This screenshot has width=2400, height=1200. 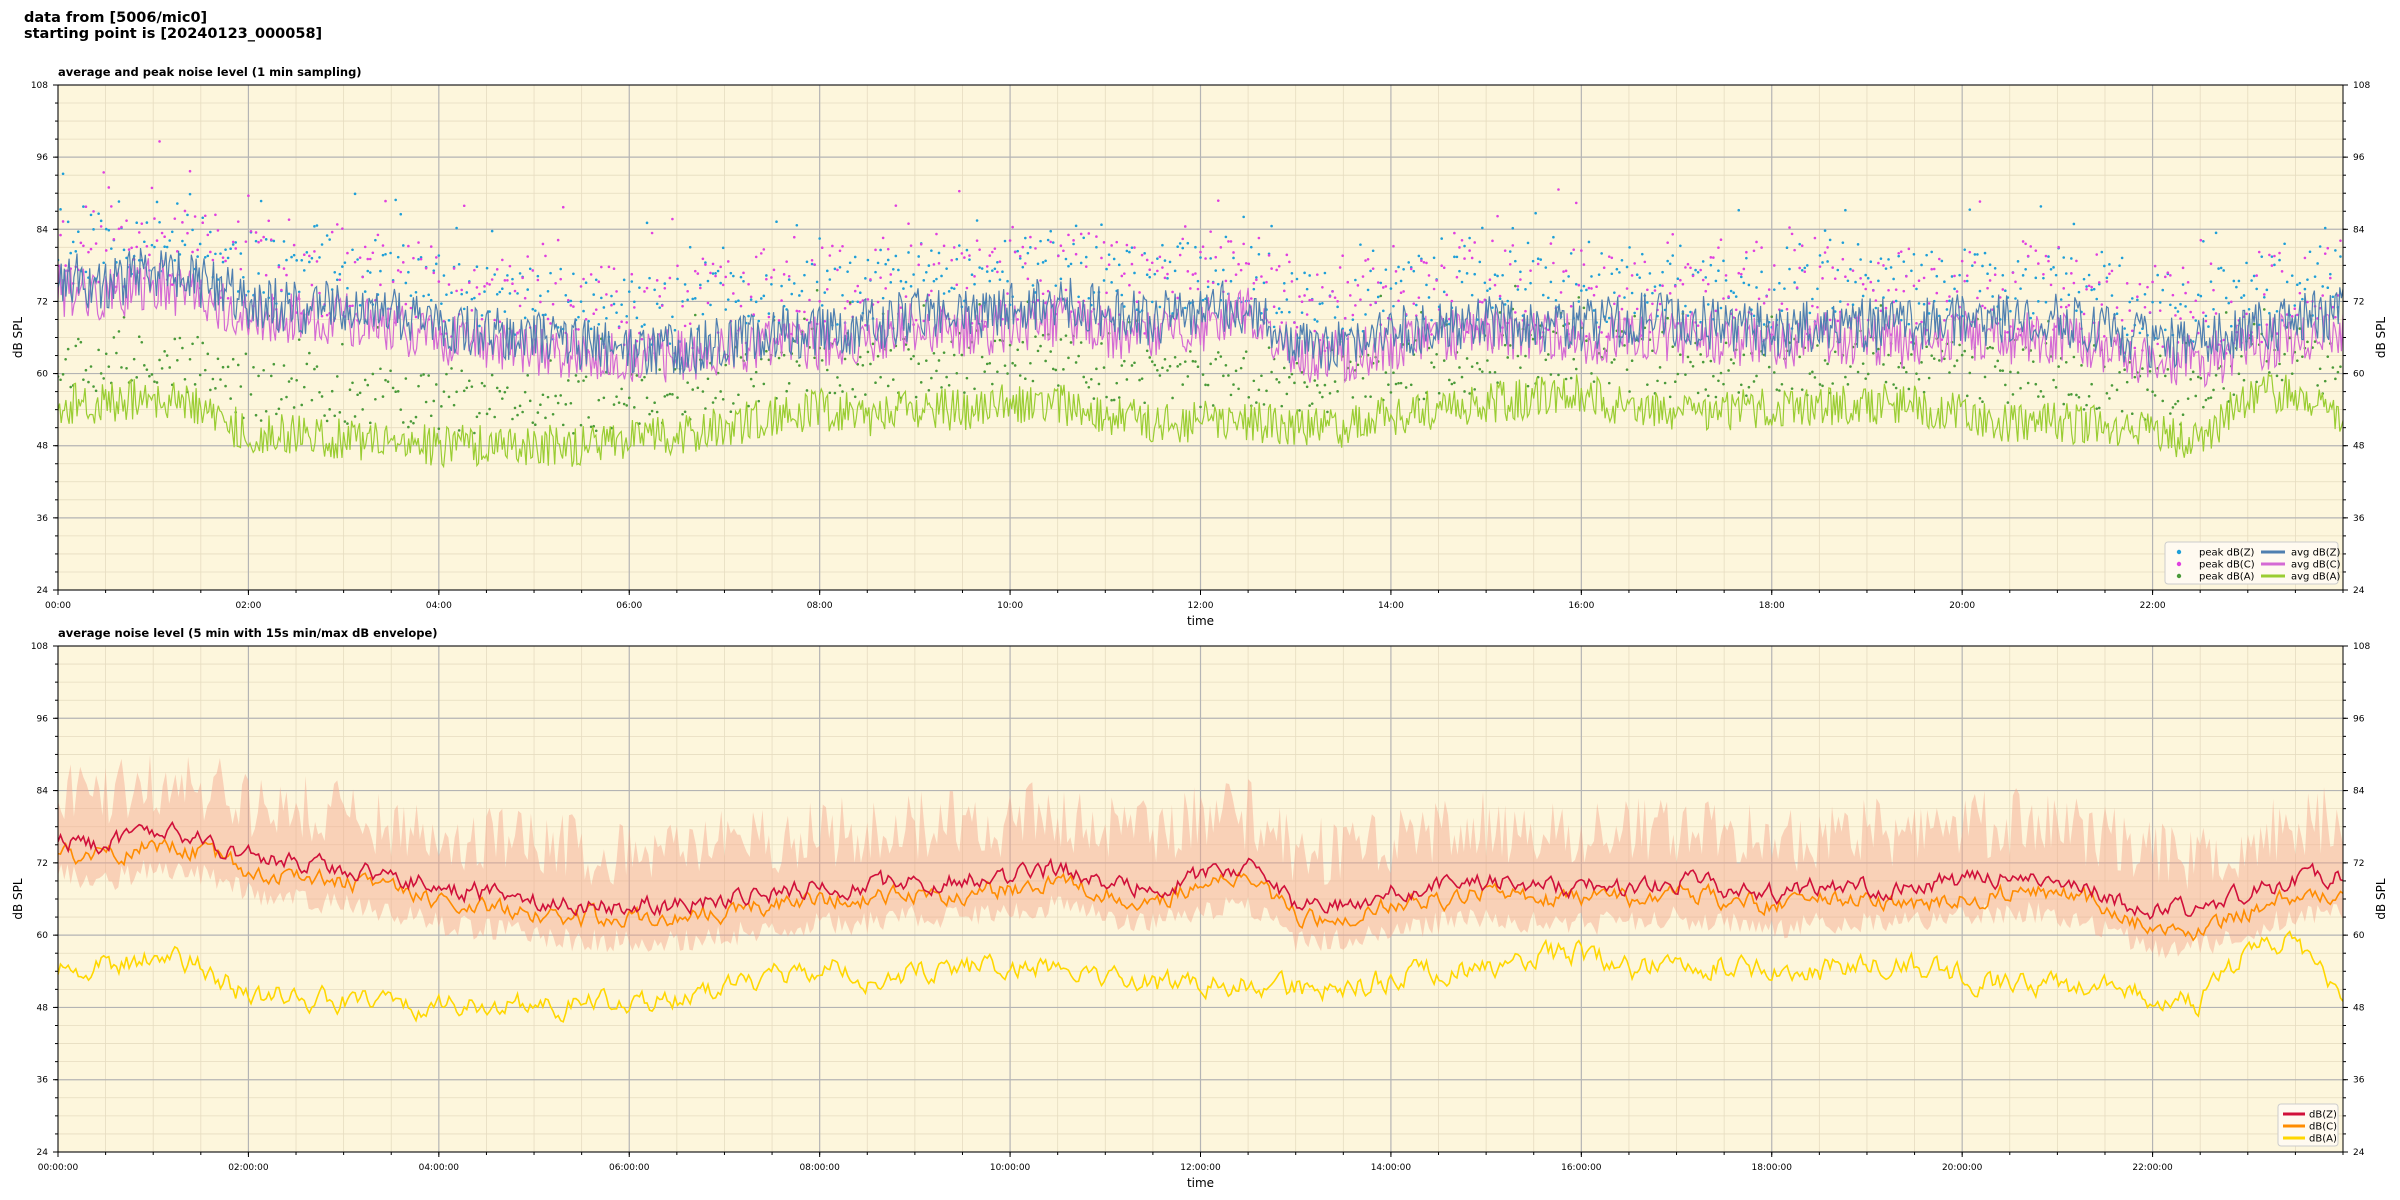 What do you see at coordinates (819, 1168) in the screenshot?
I see `x-tick-label: 08:00:00` at bounding box center [819, 1168].